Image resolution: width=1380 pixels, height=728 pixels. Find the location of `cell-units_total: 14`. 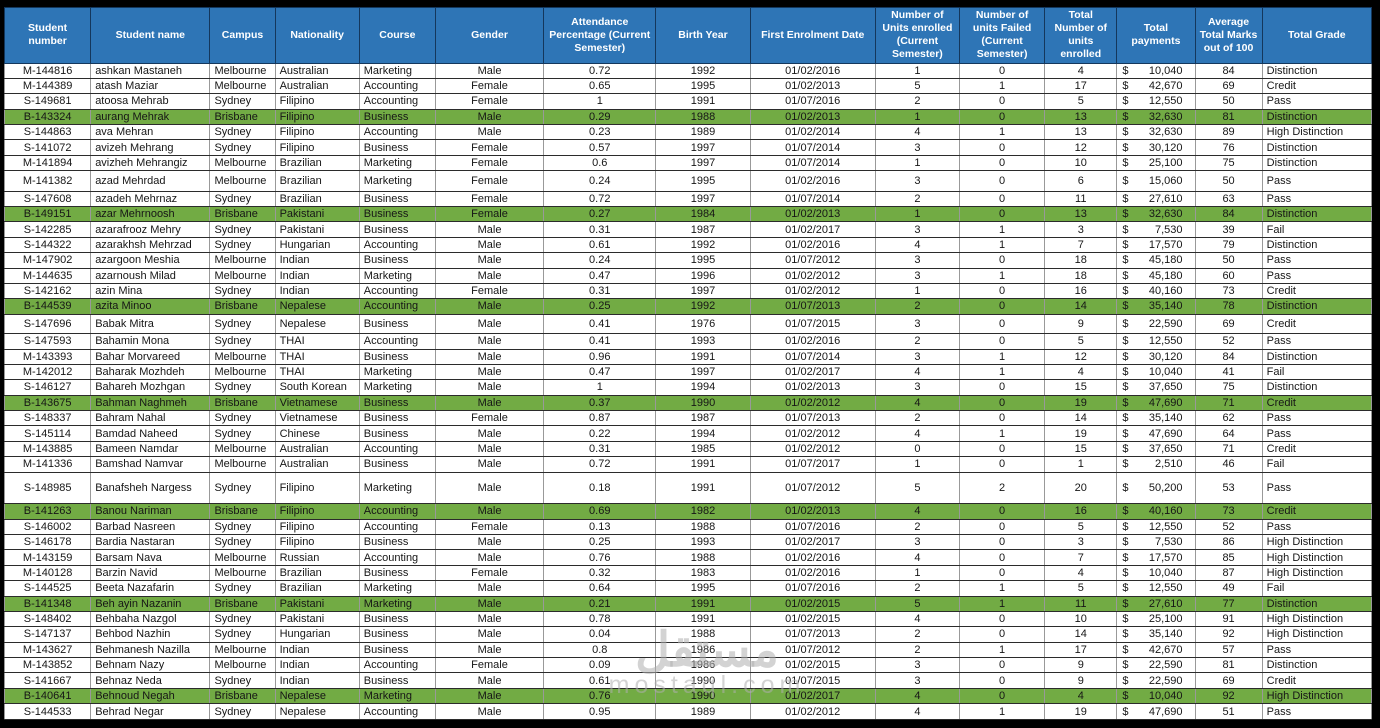

cell-units_total: 14 is located at coordinates (1081, 418).